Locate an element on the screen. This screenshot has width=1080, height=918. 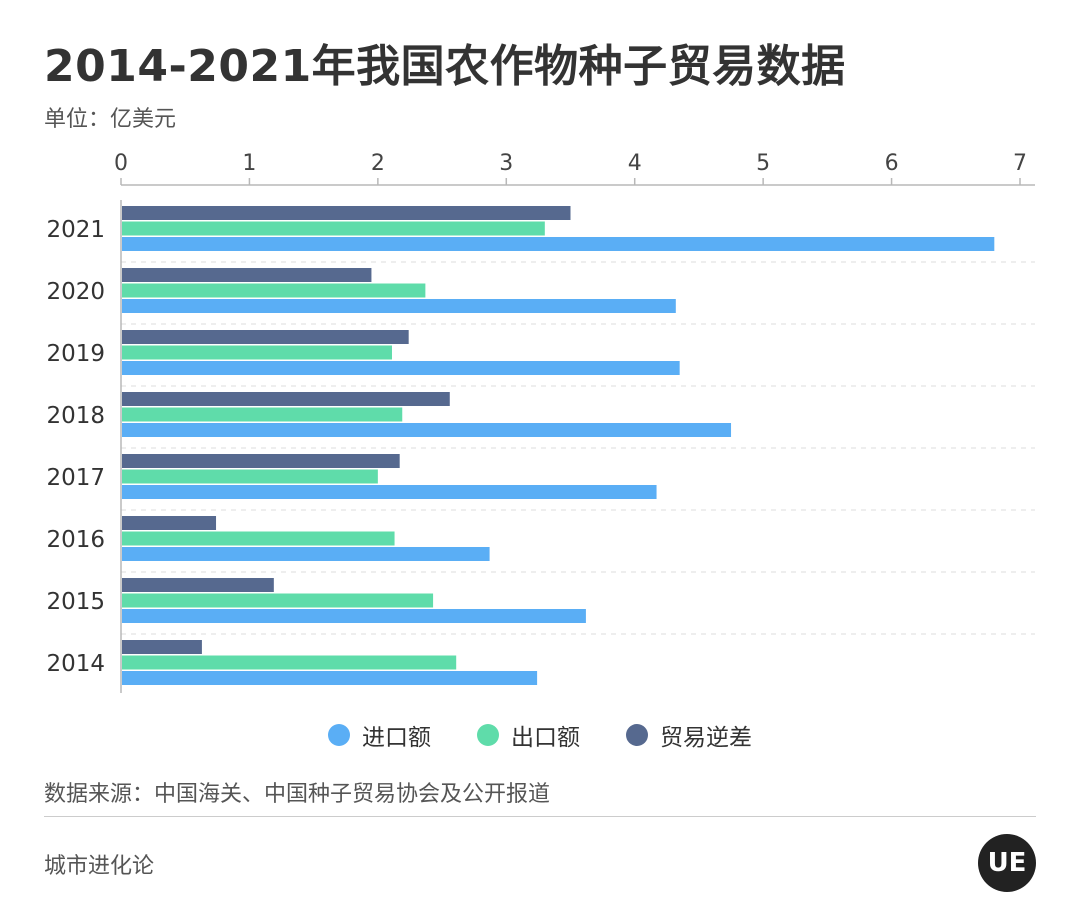
bar-出口额-2019 is located at coordinates (257, 352).